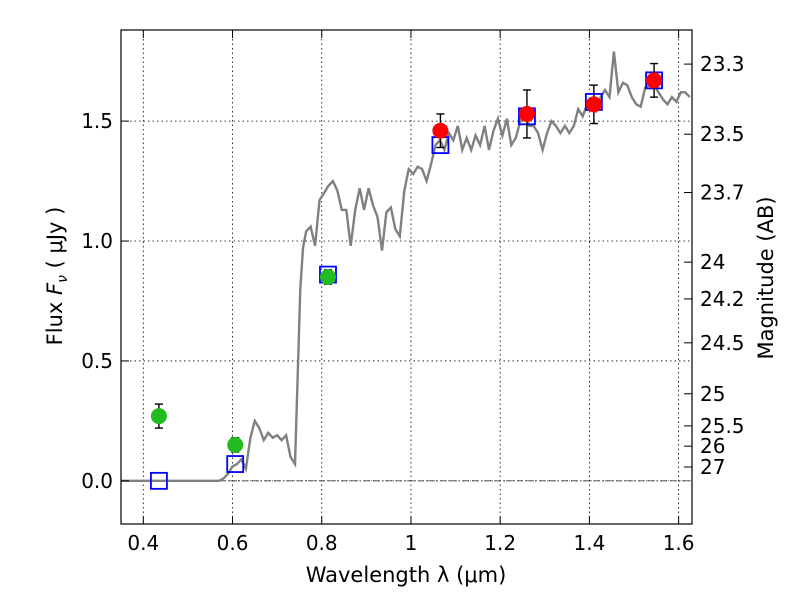 The width and height of the screenshot is (800, 600). I want to click on magnitude-axis-label: Magnitude (AB), so click(766, 277).